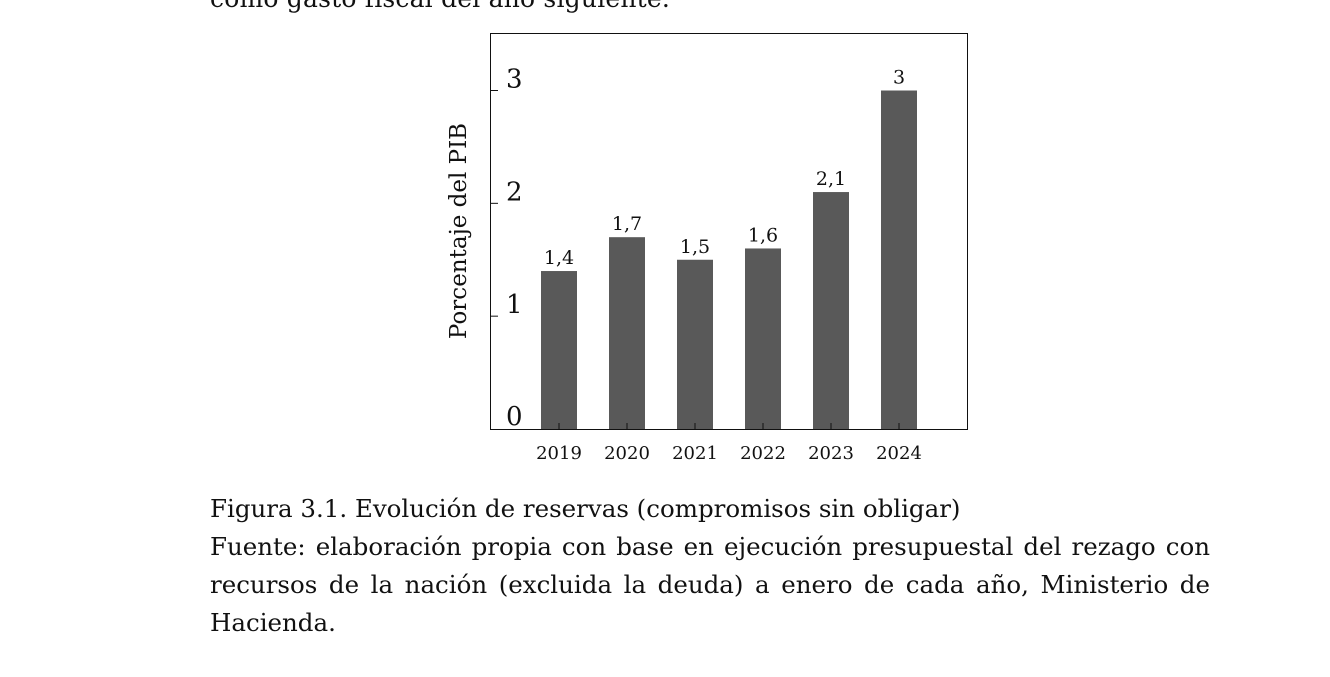 The width and height of the screenshot is (1330, 677). Describe the element at coordinates (831, 453) in the screenshot. I see `x-tick-label: 2023` at that location.